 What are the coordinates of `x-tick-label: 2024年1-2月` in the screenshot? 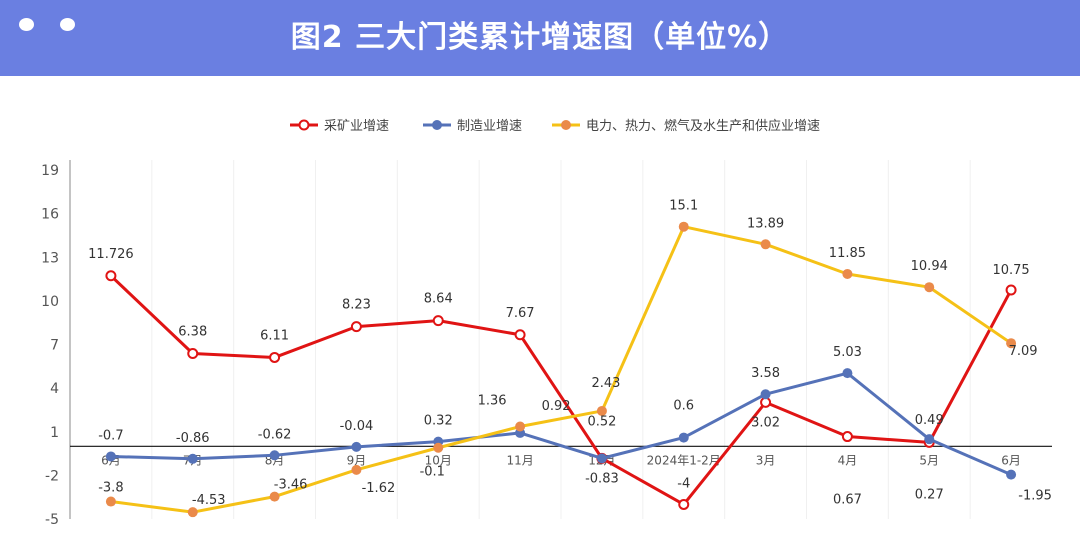 It's located at (684, 460).